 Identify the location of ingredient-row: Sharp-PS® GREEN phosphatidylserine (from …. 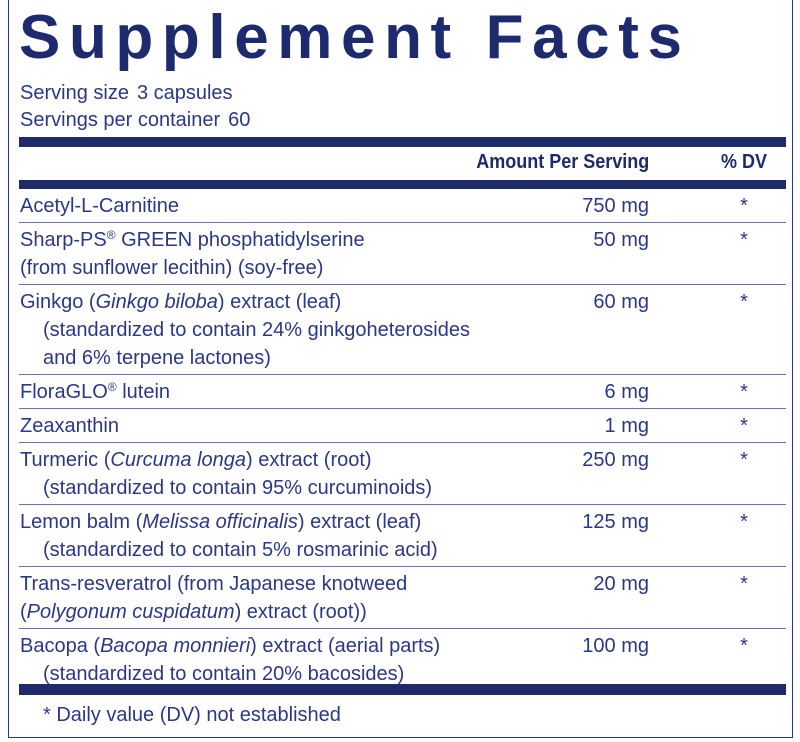
(402, 254).